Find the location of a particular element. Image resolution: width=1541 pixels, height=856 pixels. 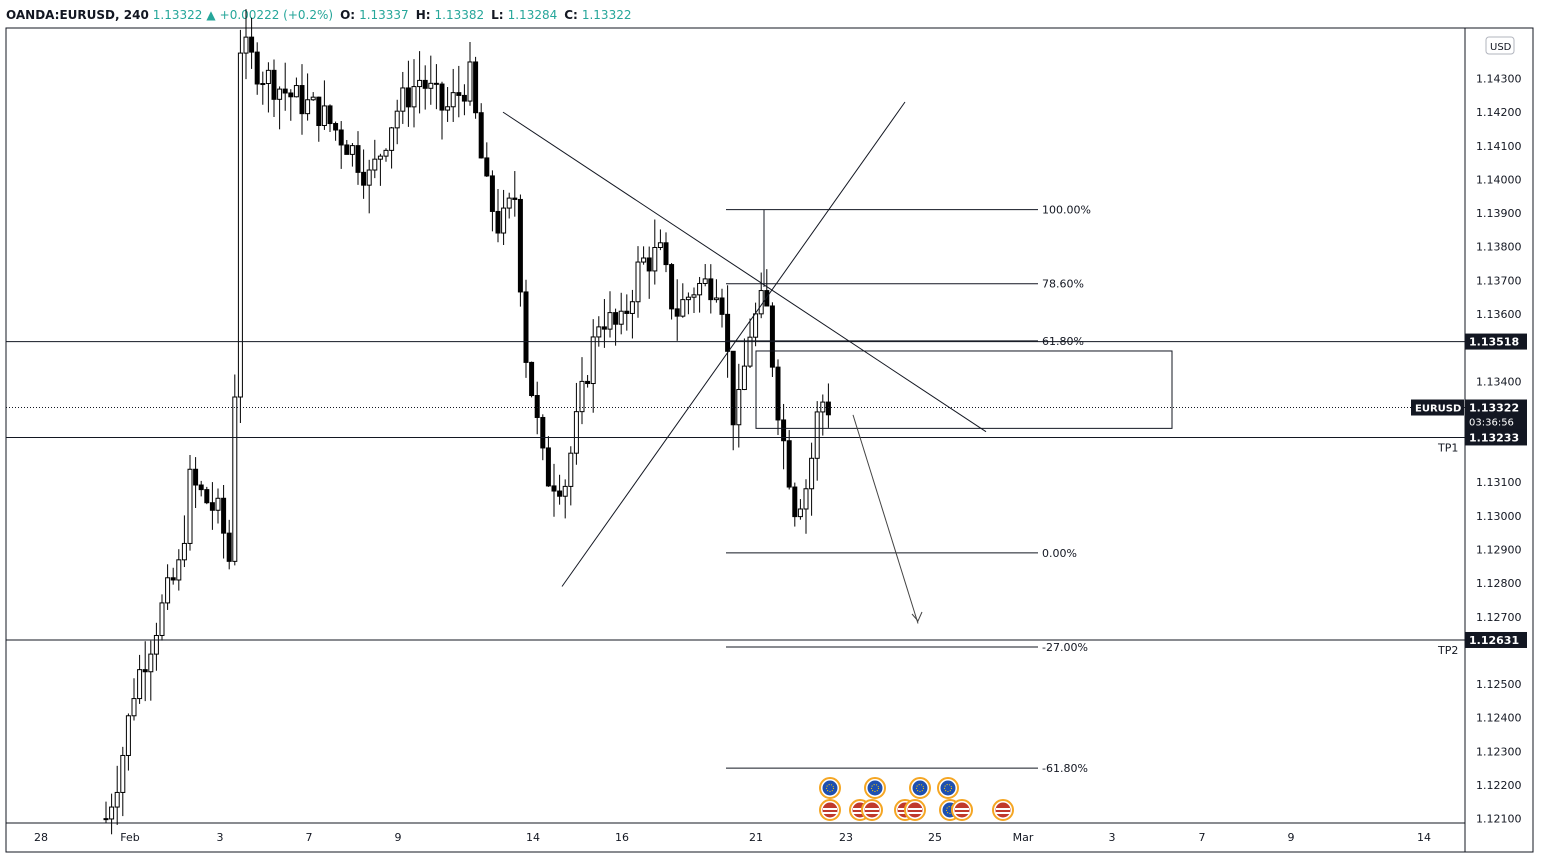

target-label: TP2 is located at coordinates (1447, 650).